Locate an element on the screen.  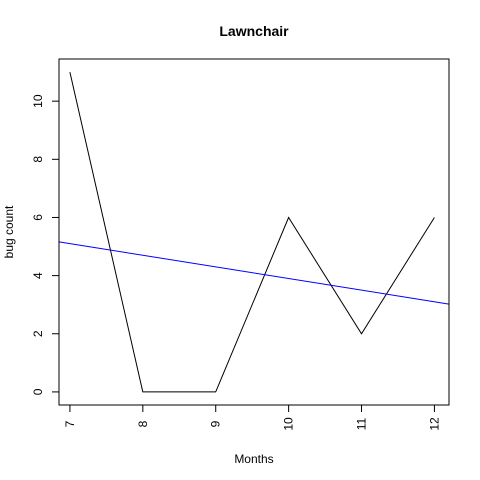
y-tick-label: 10 is located at coordinates (38, 101).